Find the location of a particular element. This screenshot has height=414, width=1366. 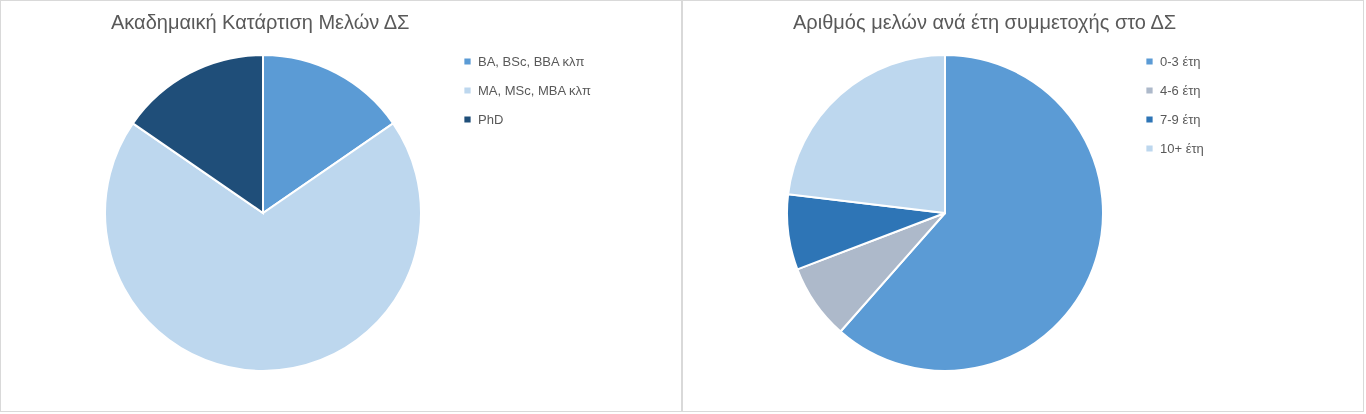

chart-title: Αριθμός μελών ανά έτη συμμετοχής στο ΔΣ is located at coordinates (985, 22).